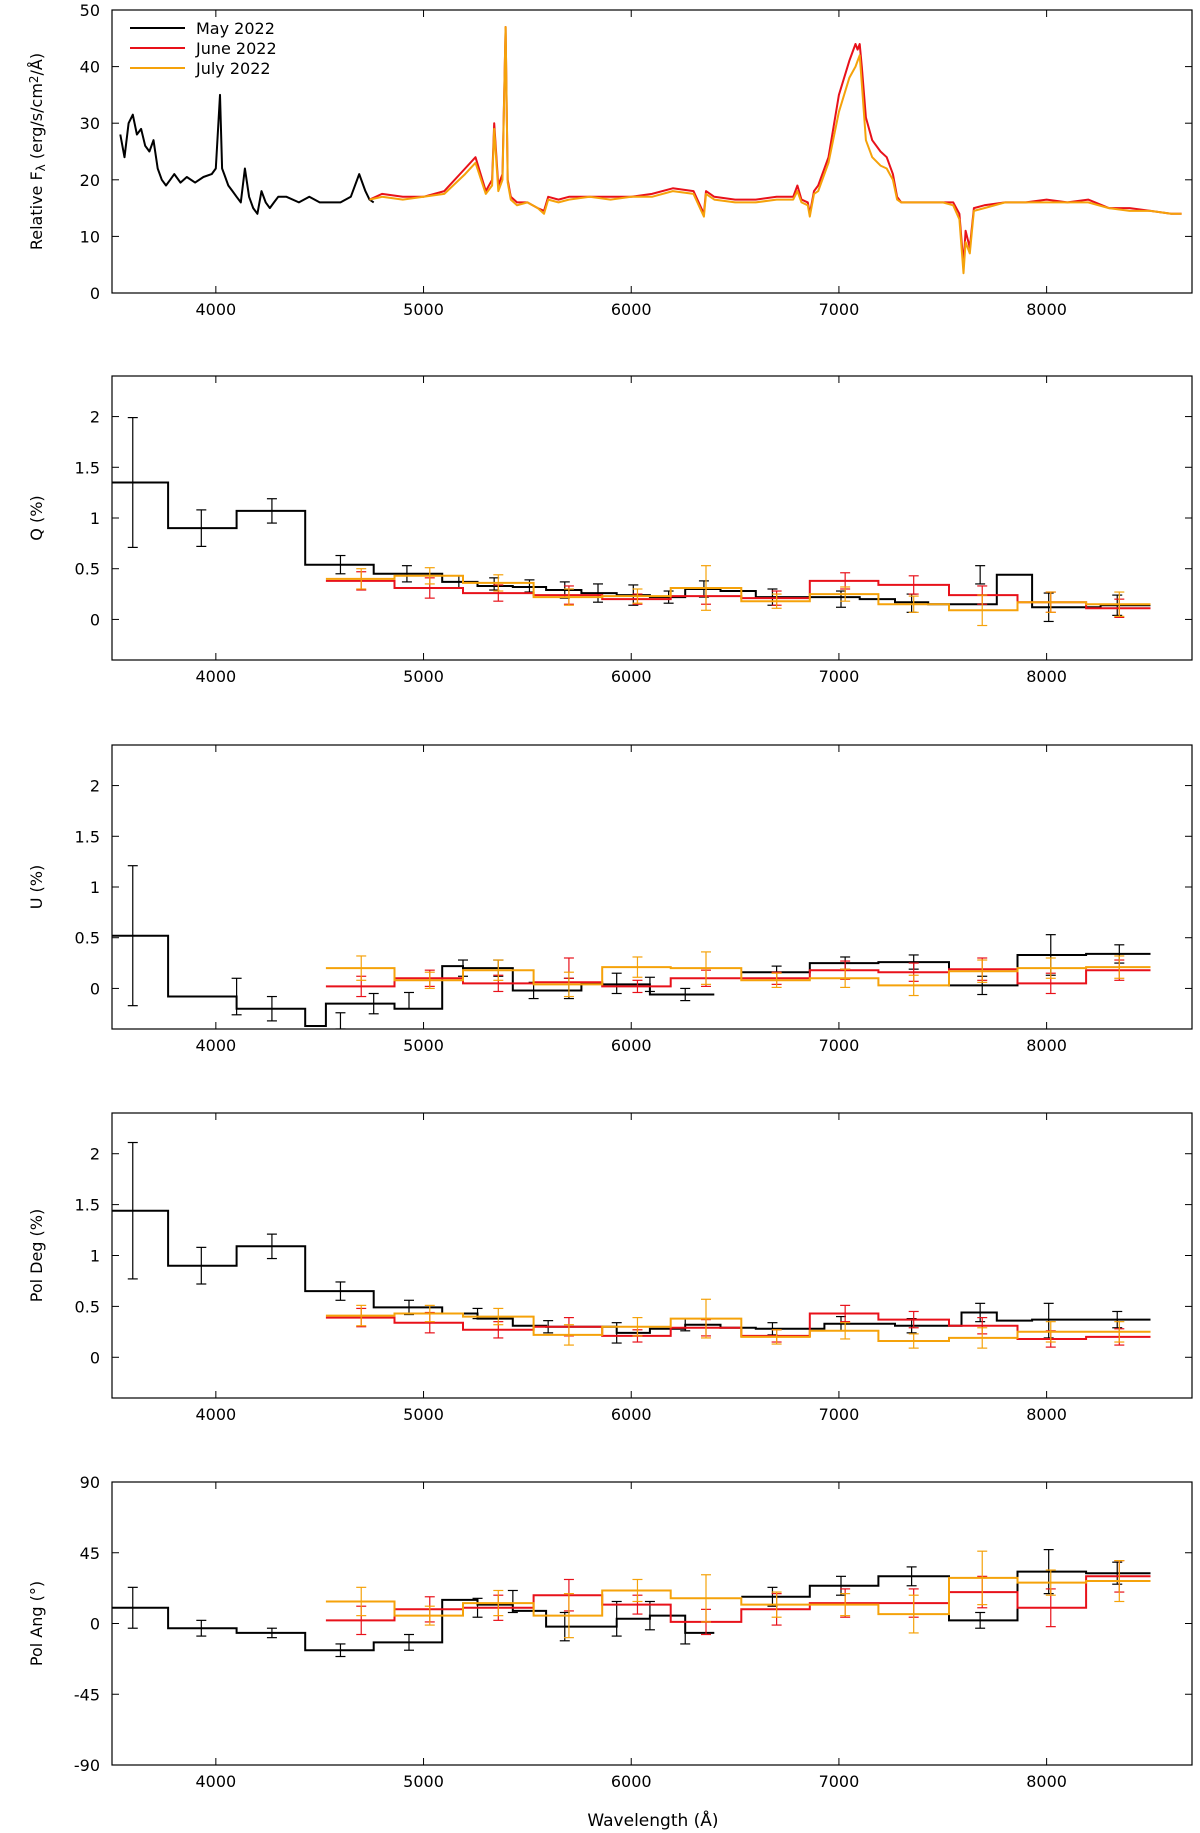 The width and height of the screenshot is (1200, 1833). I want to click on series-june-2022, so click(775, 146).